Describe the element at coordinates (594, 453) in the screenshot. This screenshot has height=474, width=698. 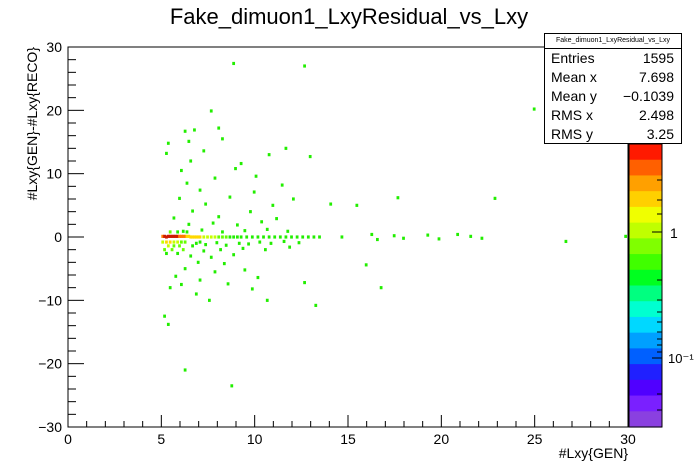
I see `x-axis-label: #Lxy{GEN}` at that location.